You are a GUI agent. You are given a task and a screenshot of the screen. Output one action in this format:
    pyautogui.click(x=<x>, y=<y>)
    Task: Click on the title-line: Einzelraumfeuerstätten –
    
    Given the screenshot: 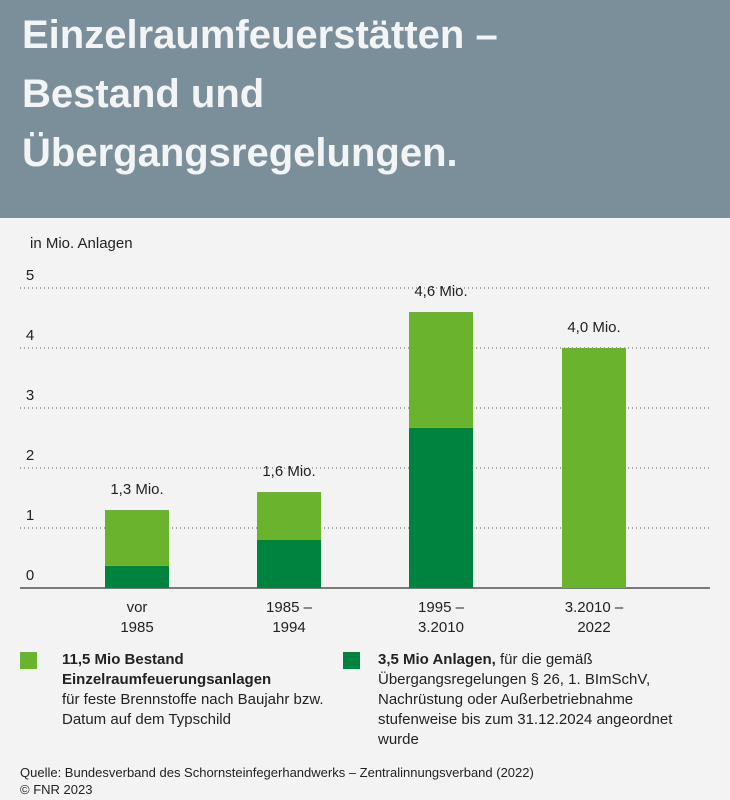 What is the action you would take?
    pyautogui.click(x=260, y=35)
    